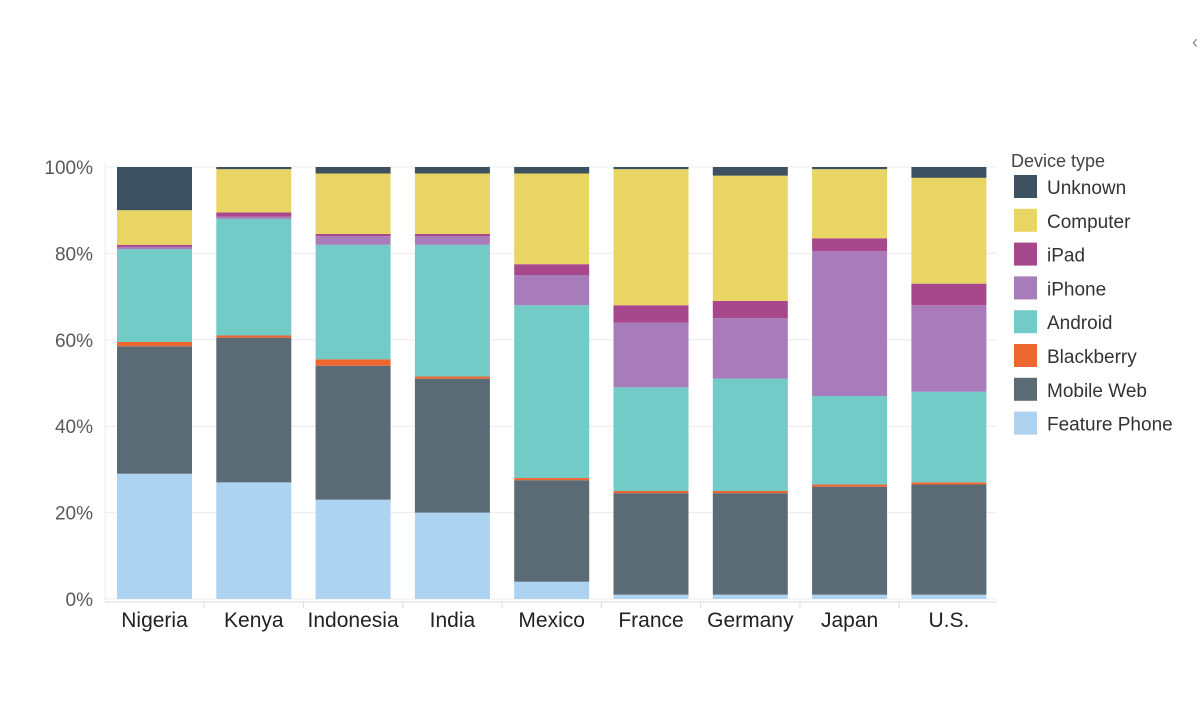 The image size is (1200, 714). What do you see at coordinates (254, 620) in the screenshot?
I see `x-tick-label: Kenya` at bounding box center [254, 620].